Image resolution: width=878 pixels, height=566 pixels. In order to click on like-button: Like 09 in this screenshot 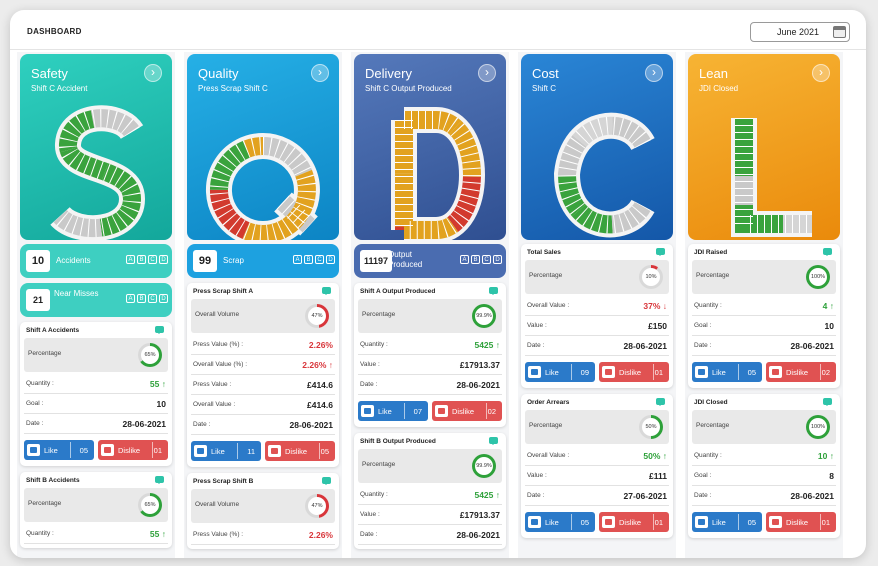, I will do `click(560, 372)`.